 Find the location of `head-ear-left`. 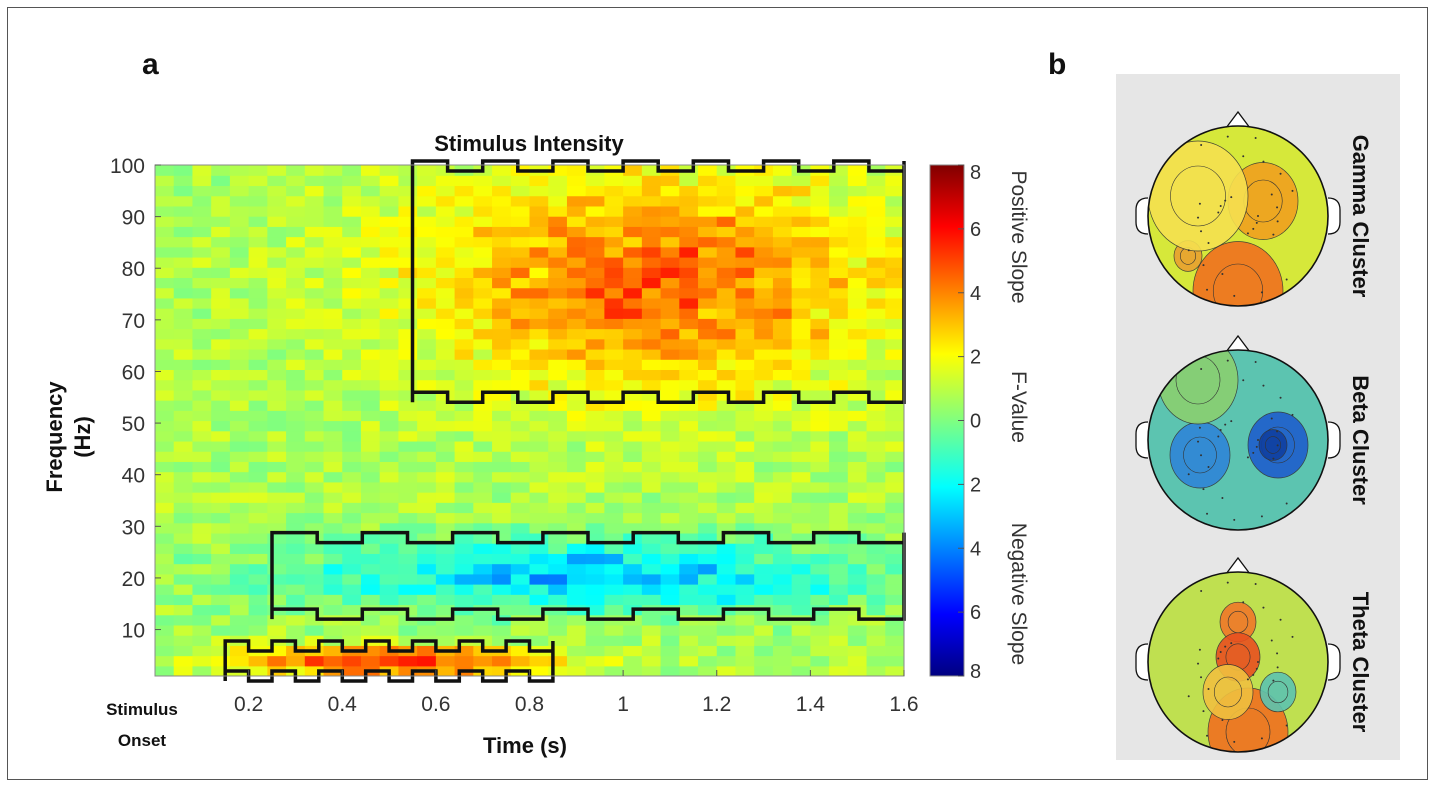

head-ear-left is located at coordinates (1142, 216).